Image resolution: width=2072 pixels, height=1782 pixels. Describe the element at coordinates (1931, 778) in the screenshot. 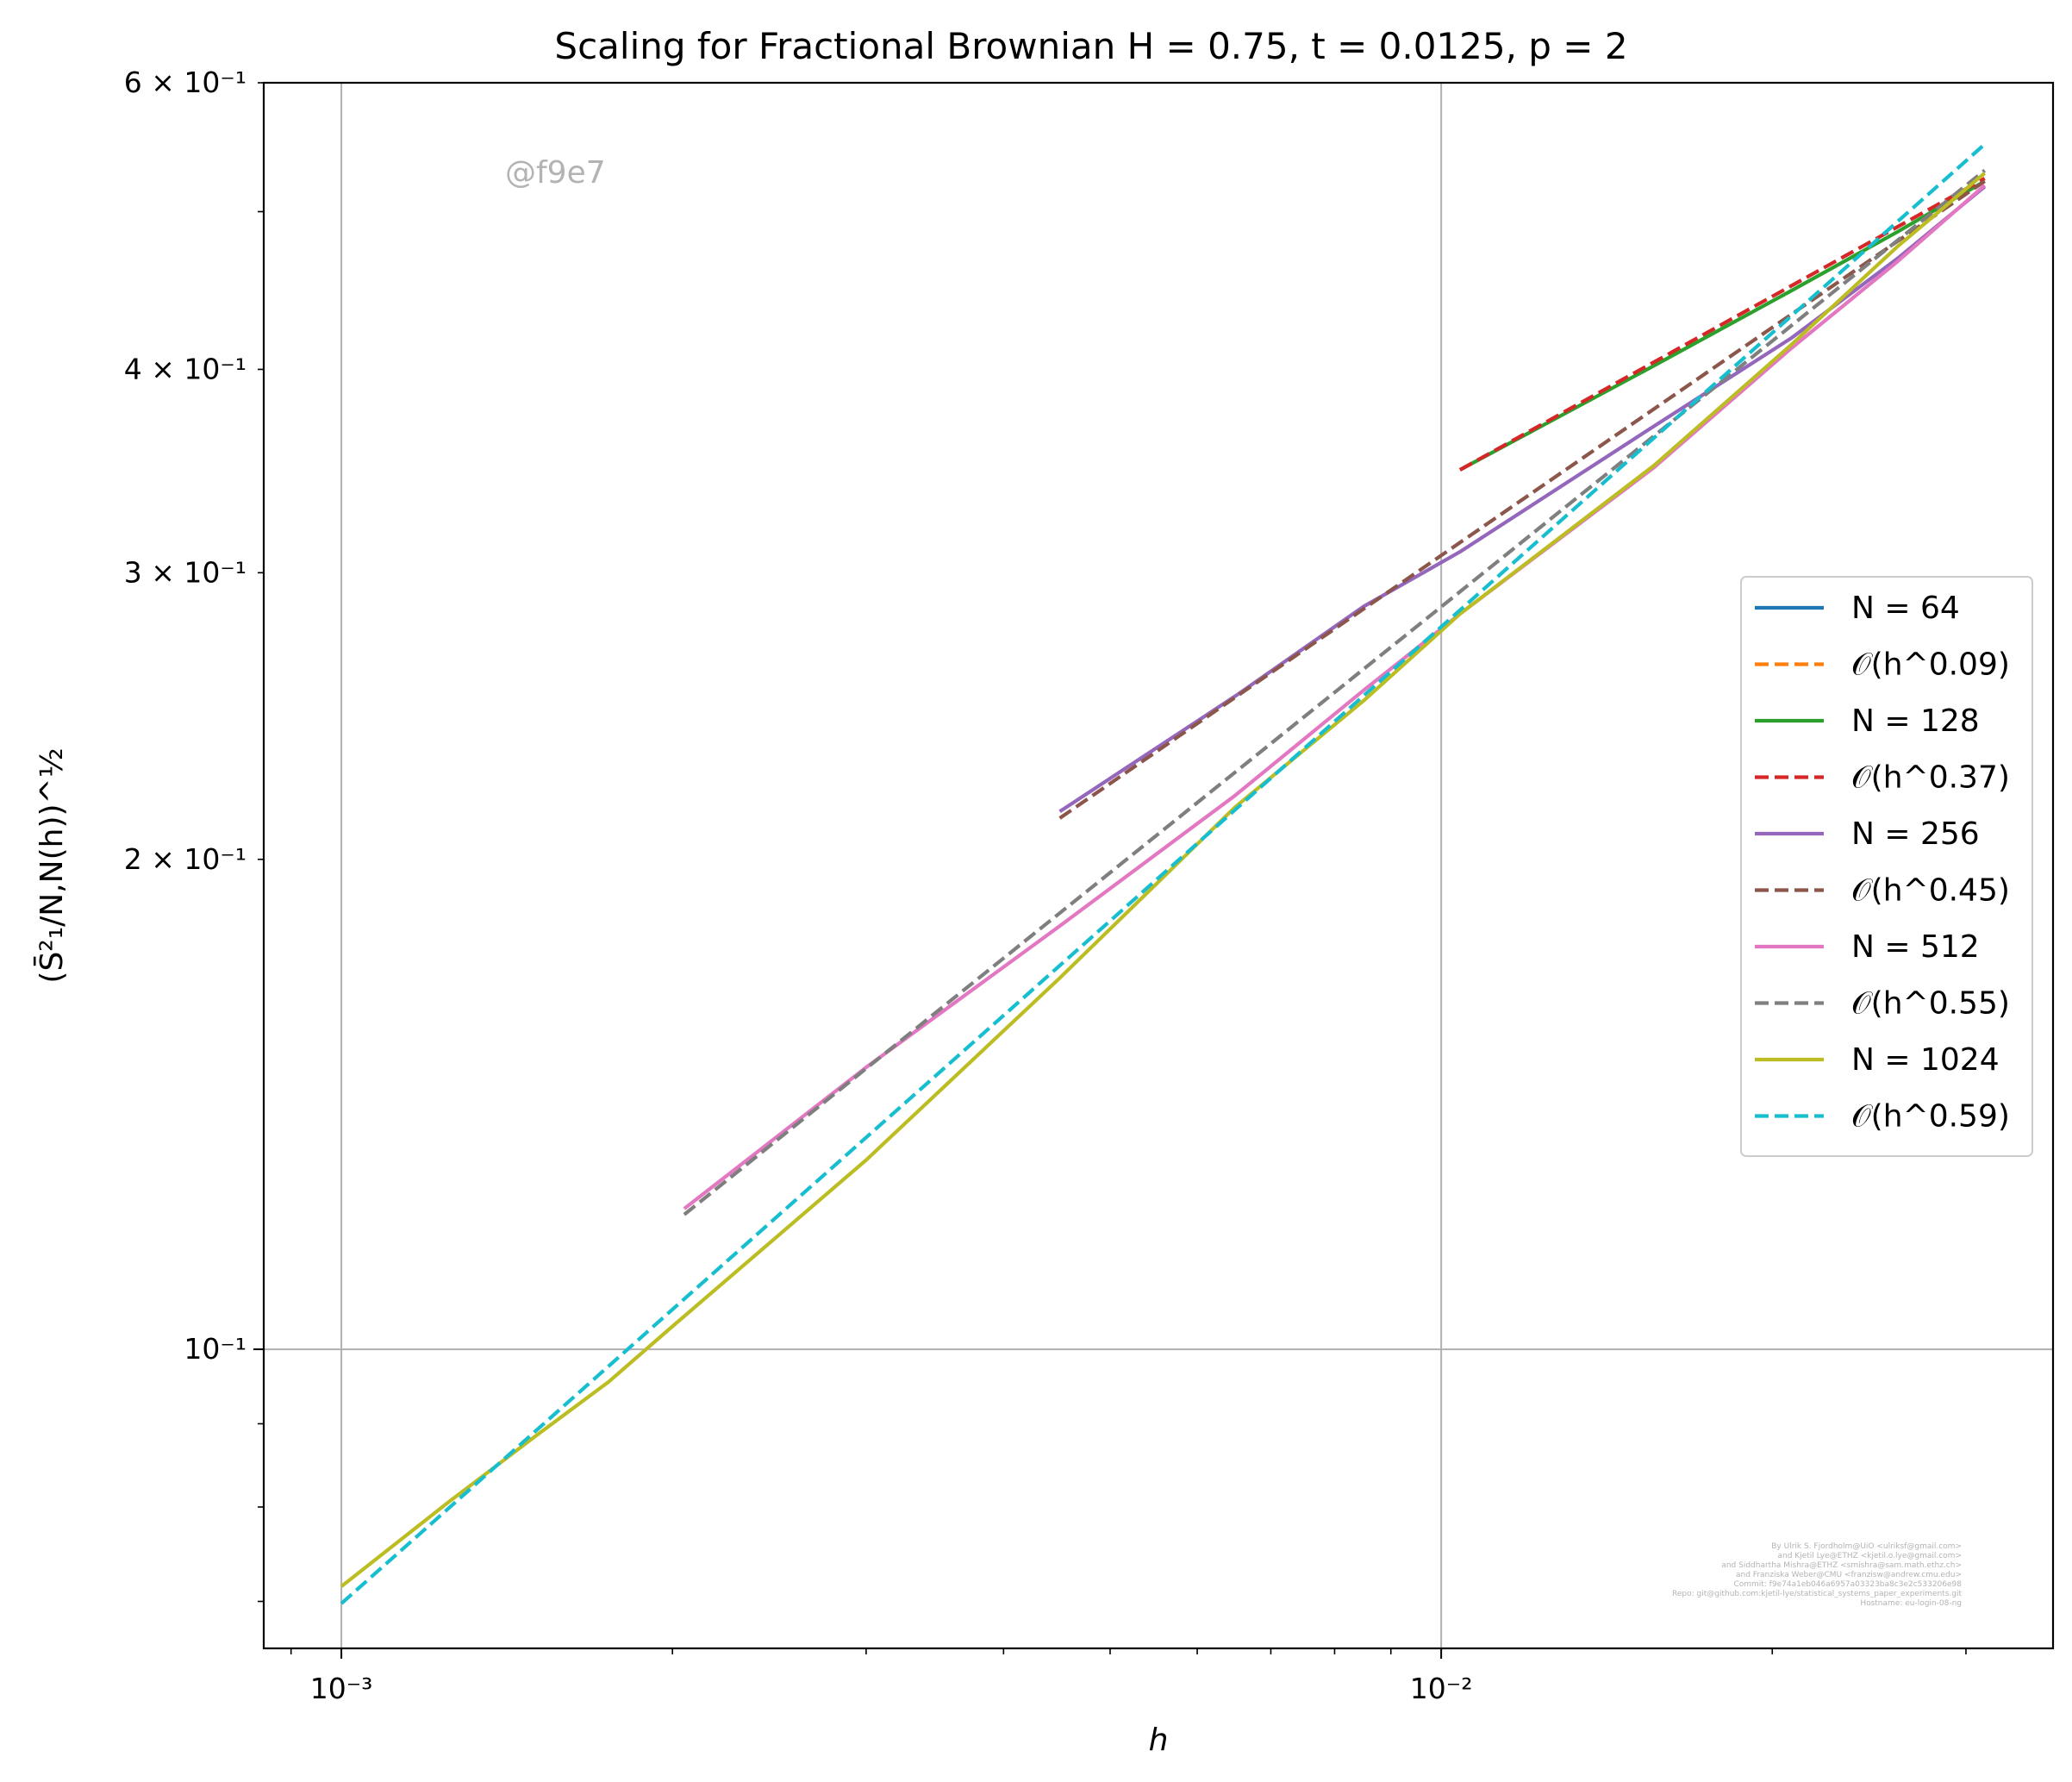

I see `legend-label-3: 𝒪(h^0.37)` at that location.